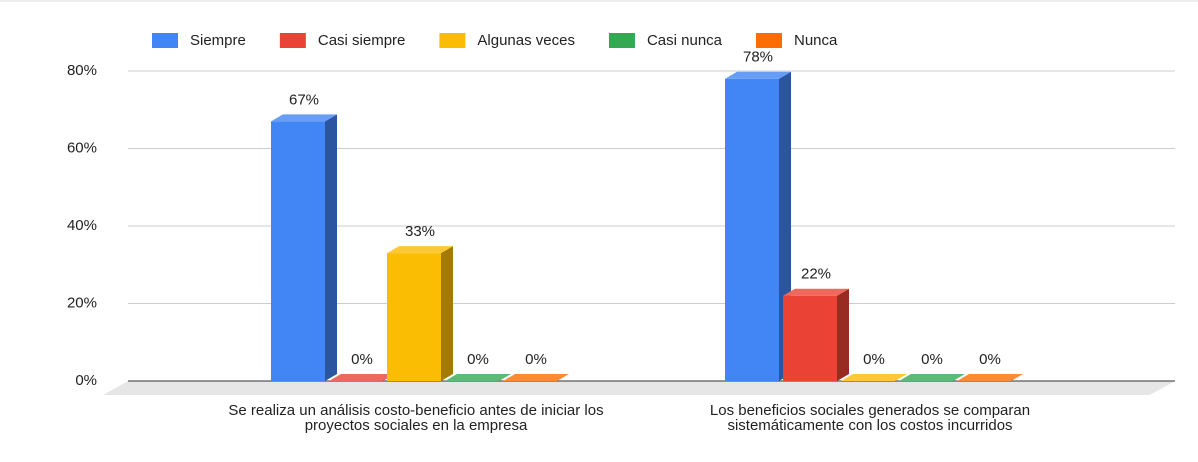 The image size is (1198, 462). What do you see at coordinates (82, 302) in the screenshot?
I see `y-tick-label: 20%` at bounding box center [82, 302].